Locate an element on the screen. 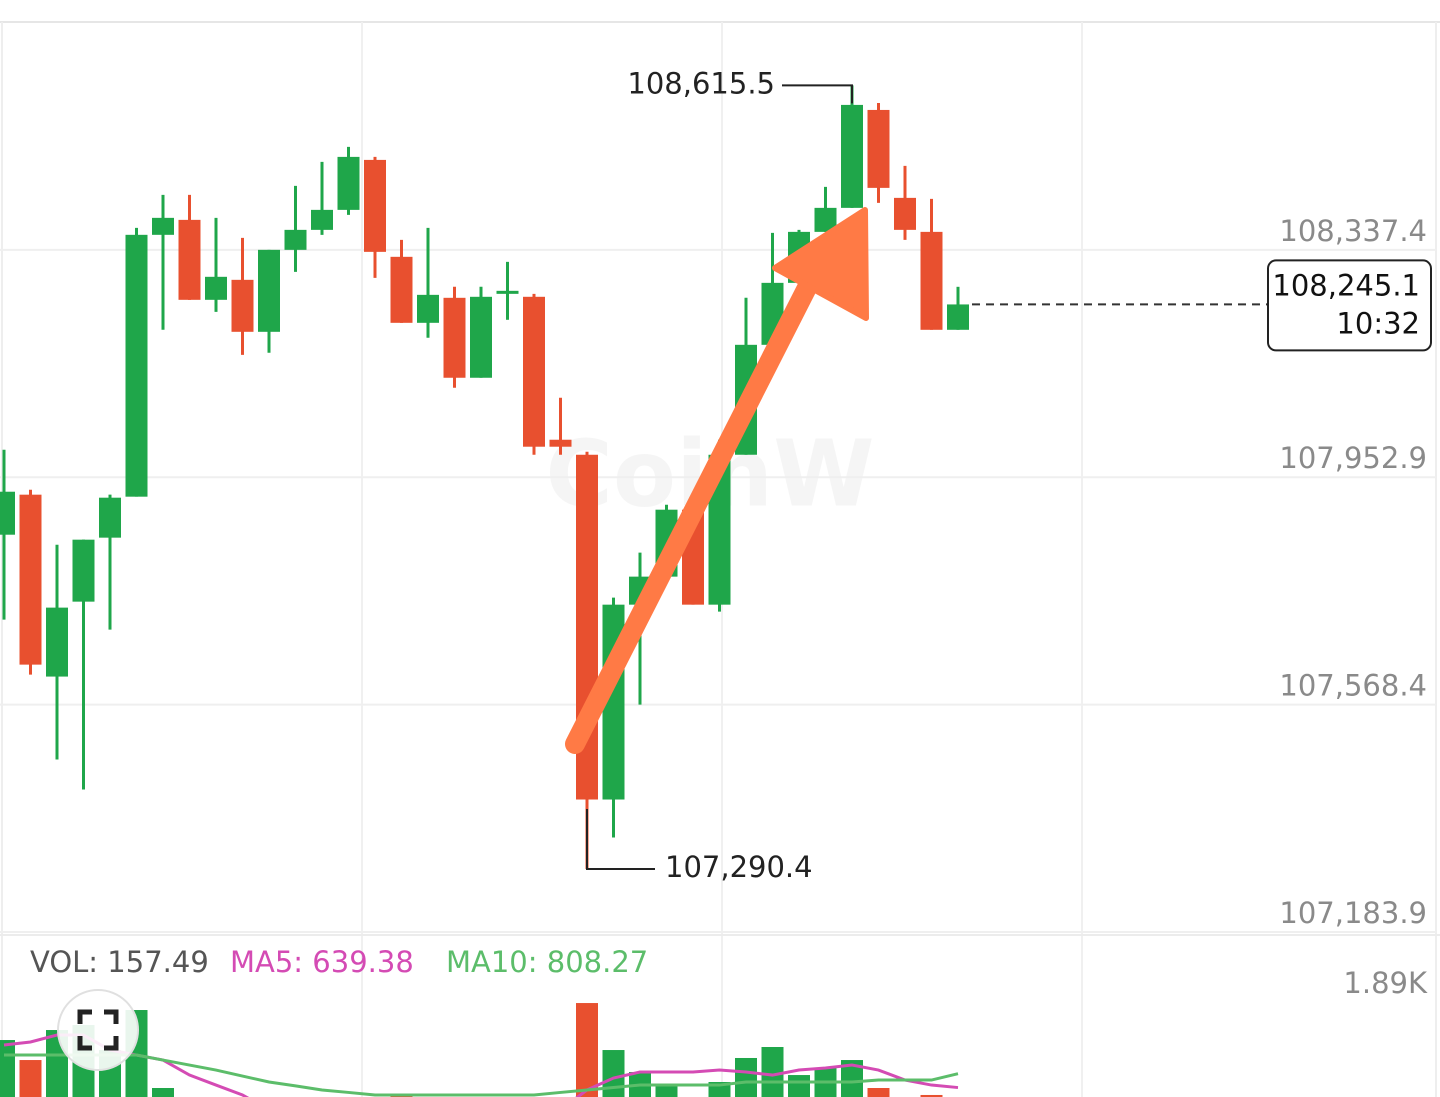 Image resolution: width=1440 pixels, height=1097 pixels. arrow-shaft is located at coordinates (695, 508).